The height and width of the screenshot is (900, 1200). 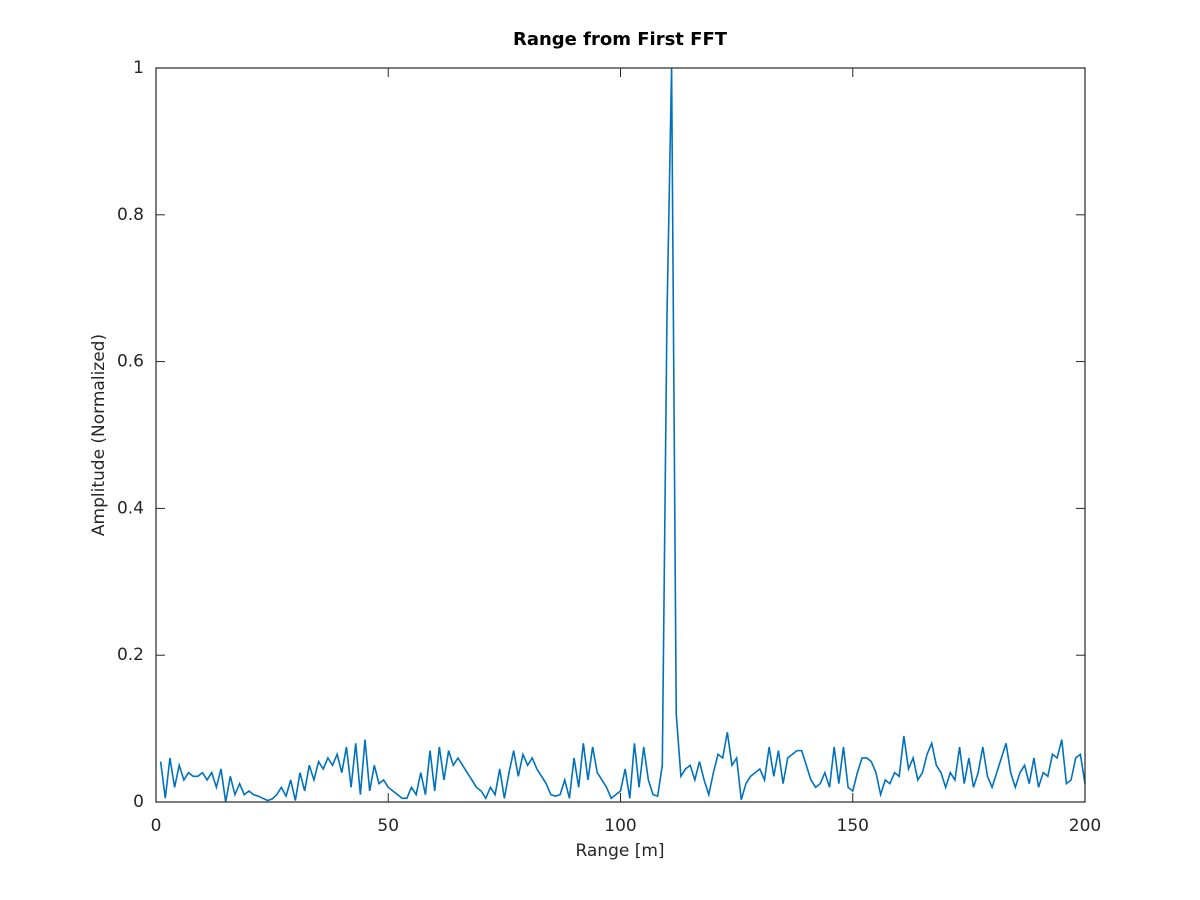 I want to click on chart-title: Range from First FFT, so click(x=620, y=39).